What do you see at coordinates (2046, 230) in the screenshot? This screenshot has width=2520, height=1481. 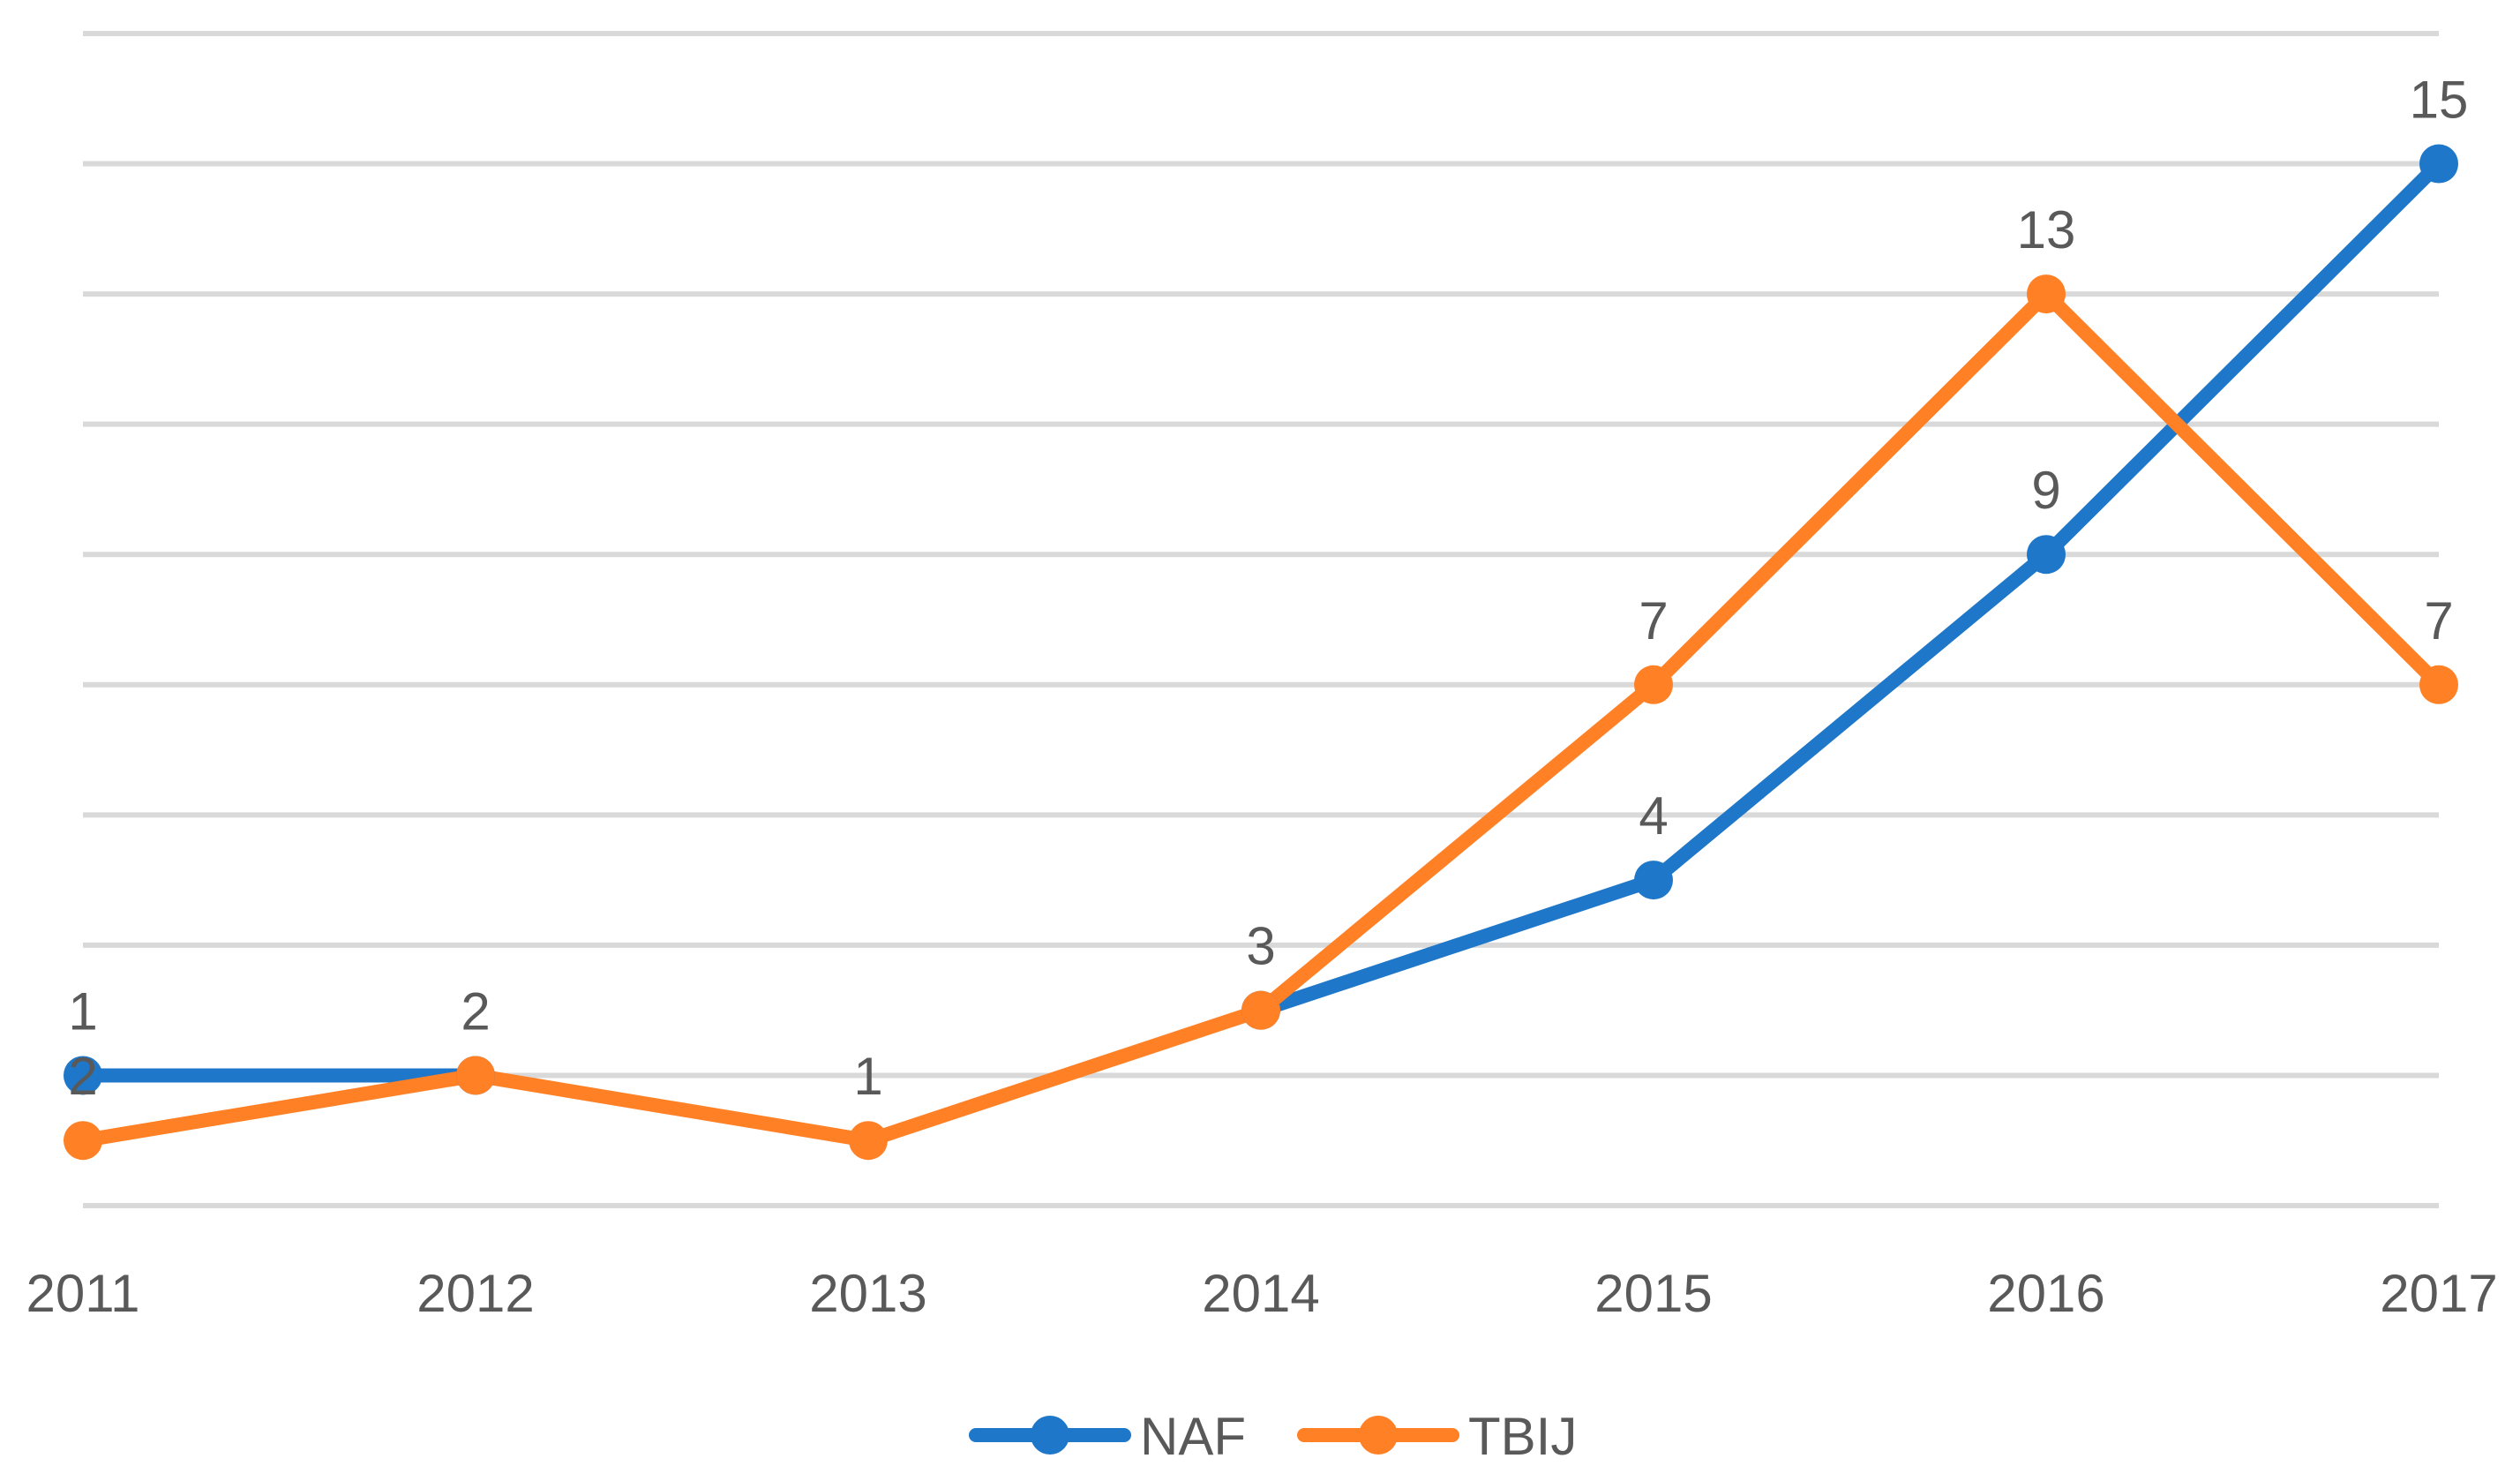 I see `data-label-tbij: 13` at bounding box center [2046, 230].